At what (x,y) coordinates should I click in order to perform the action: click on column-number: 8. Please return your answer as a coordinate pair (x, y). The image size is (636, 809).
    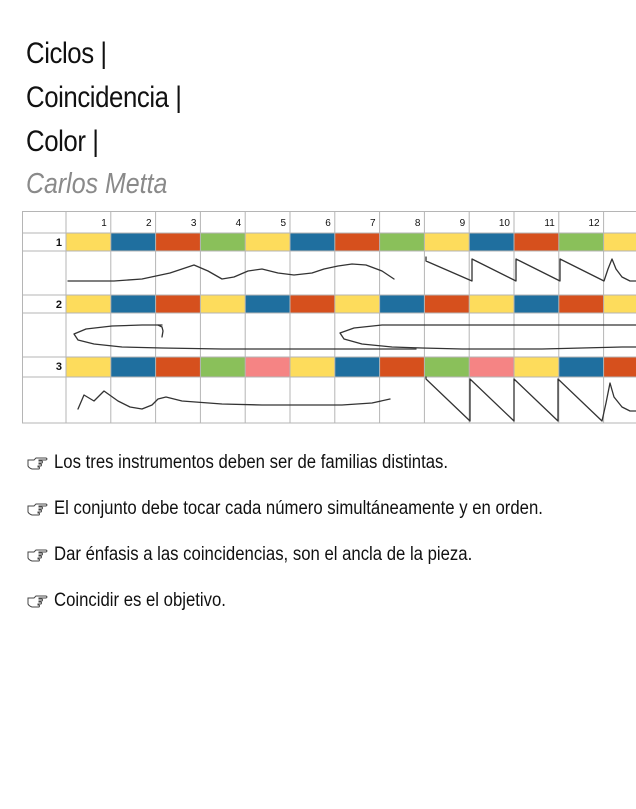
    Looking at the image, I should click on (418, 223).